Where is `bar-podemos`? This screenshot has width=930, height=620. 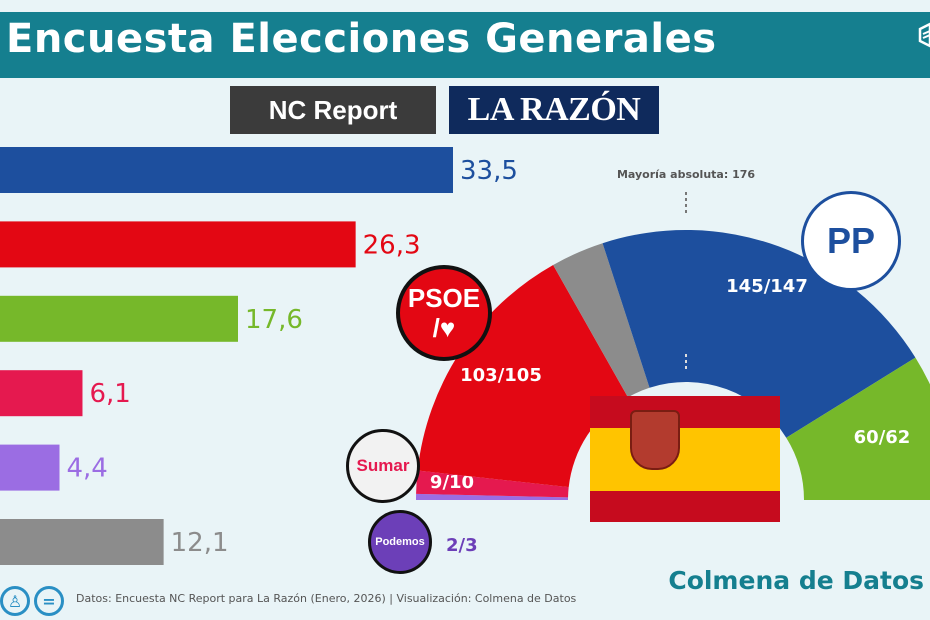
bar-podemos is located at coordinates (30, 467).